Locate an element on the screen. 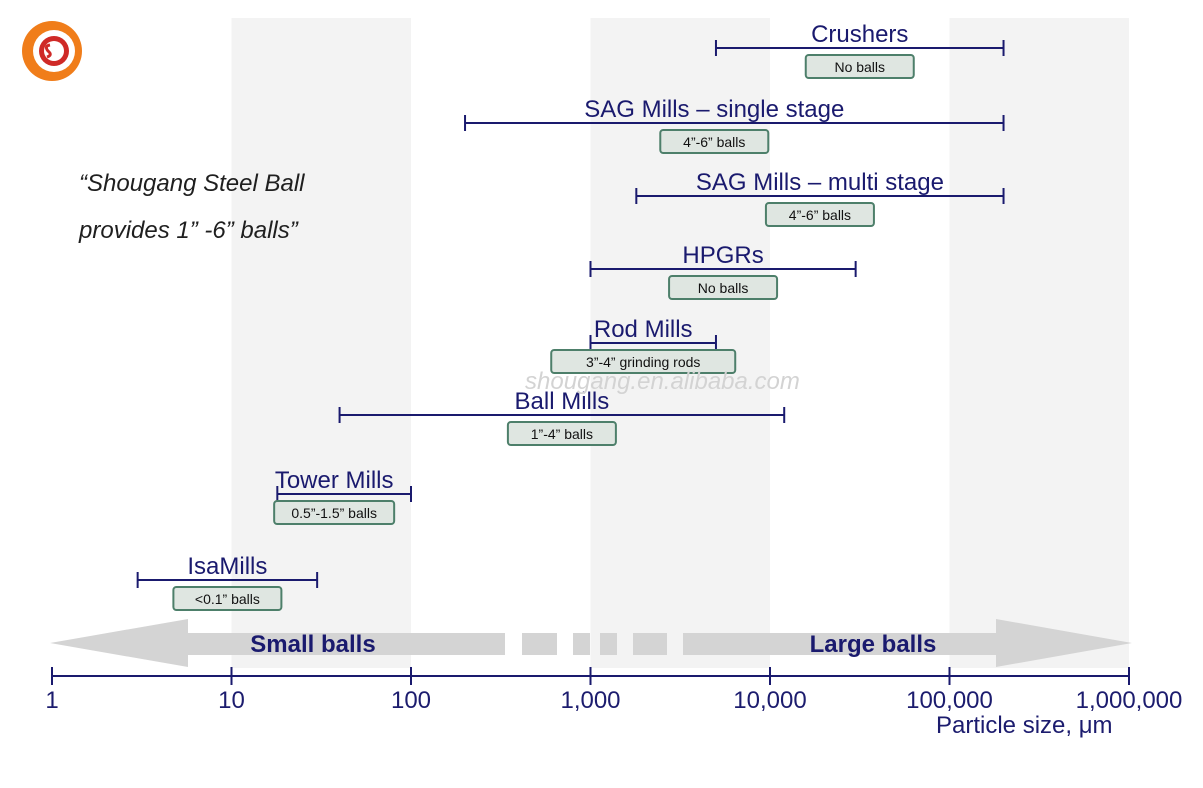  shougang-logo is located at coordinates (52, 51).